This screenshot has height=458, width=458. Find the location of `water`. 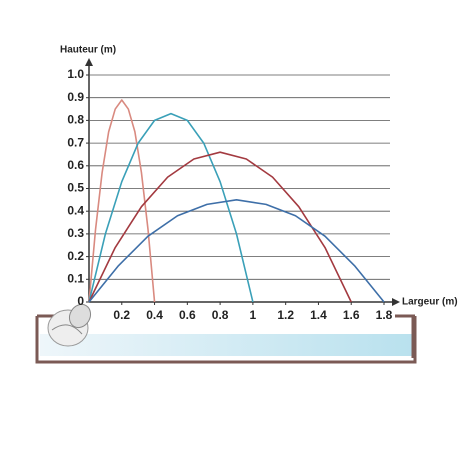

water is located at coordinates (226, 345).